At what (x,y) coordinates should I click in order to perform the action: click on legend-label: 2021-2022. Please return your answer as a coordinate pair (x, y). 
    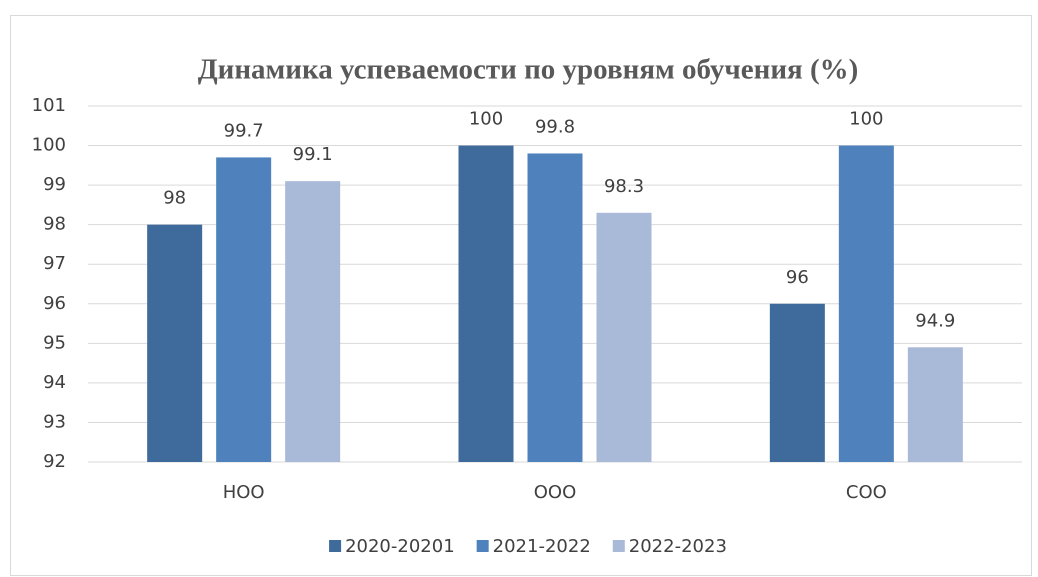
    Looking at the image, I should click on (542, 546).